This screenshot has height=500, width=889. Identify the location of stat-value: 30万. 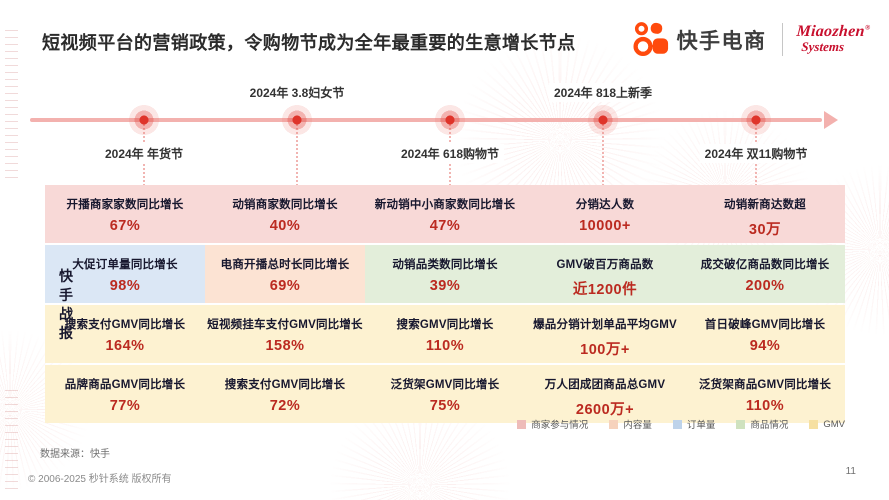
(765, 230).